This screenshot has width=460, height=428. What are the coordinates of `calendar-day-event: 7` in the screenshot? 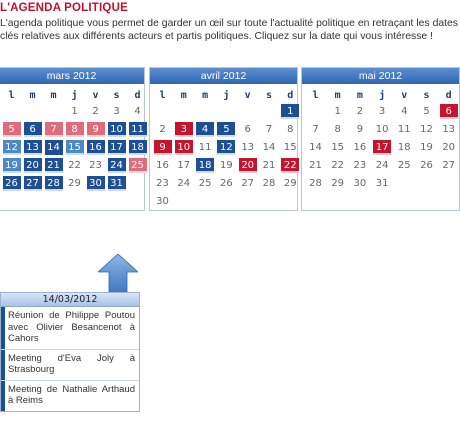 It's located at (53, 129).